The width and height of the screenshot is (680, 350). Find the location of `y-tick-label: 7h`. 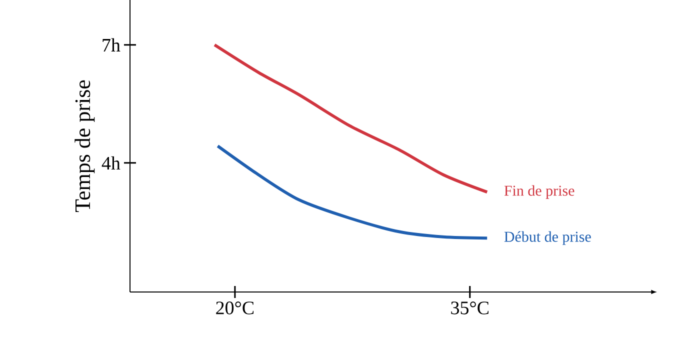

y-tick-label: 7h is located at coordinates (111, 45).